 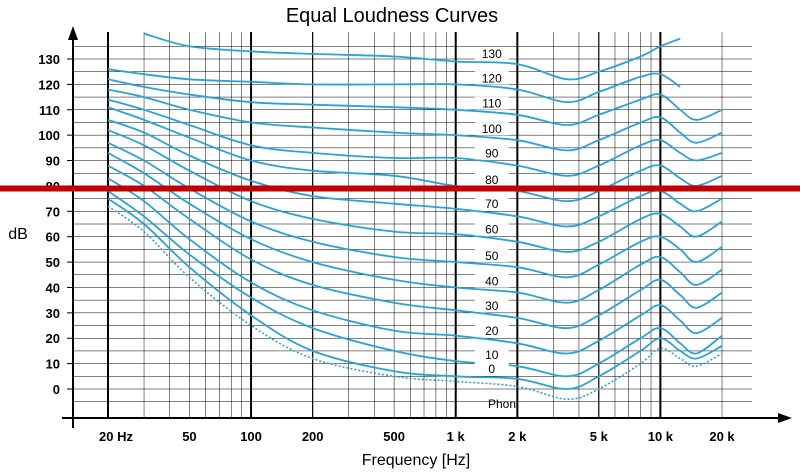 I want to click on phon-label: 70, so click(x=492, y=204).